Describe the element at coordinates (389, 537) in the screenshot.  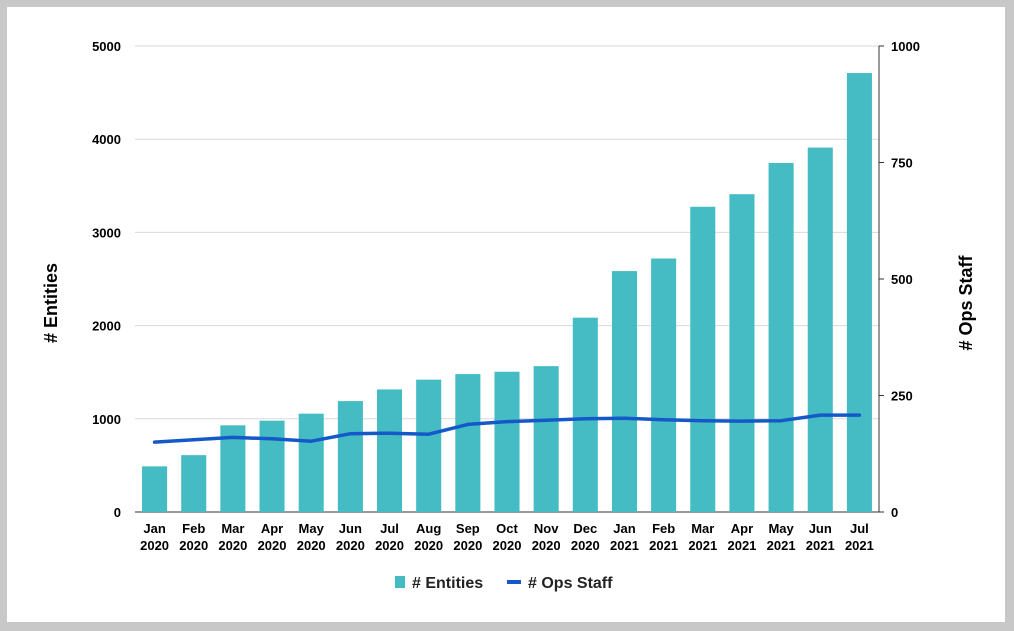
I see `x-axis-tick-label: Jul 2020` at that location.